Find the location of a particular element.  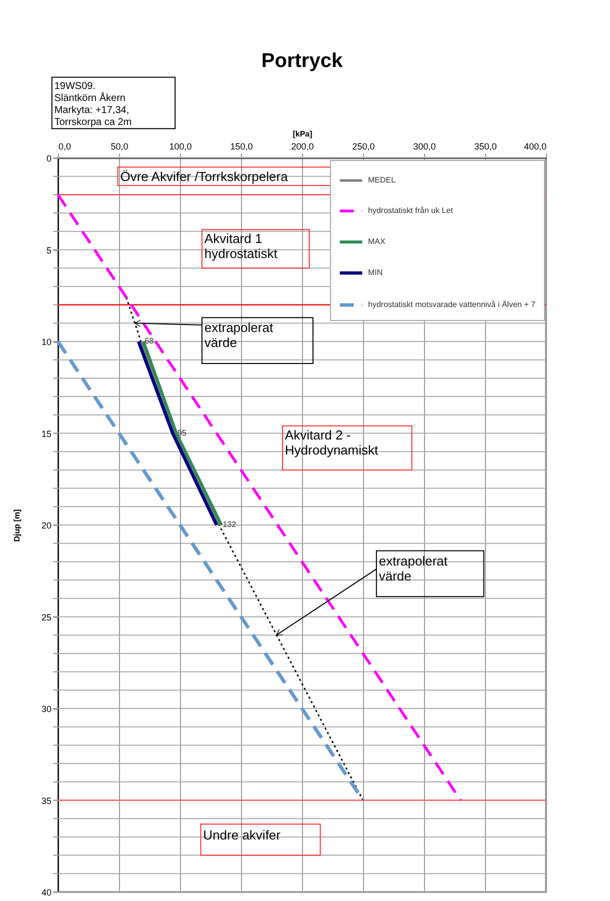

y-tick-label: 15 is located at coordinates (46, 433).